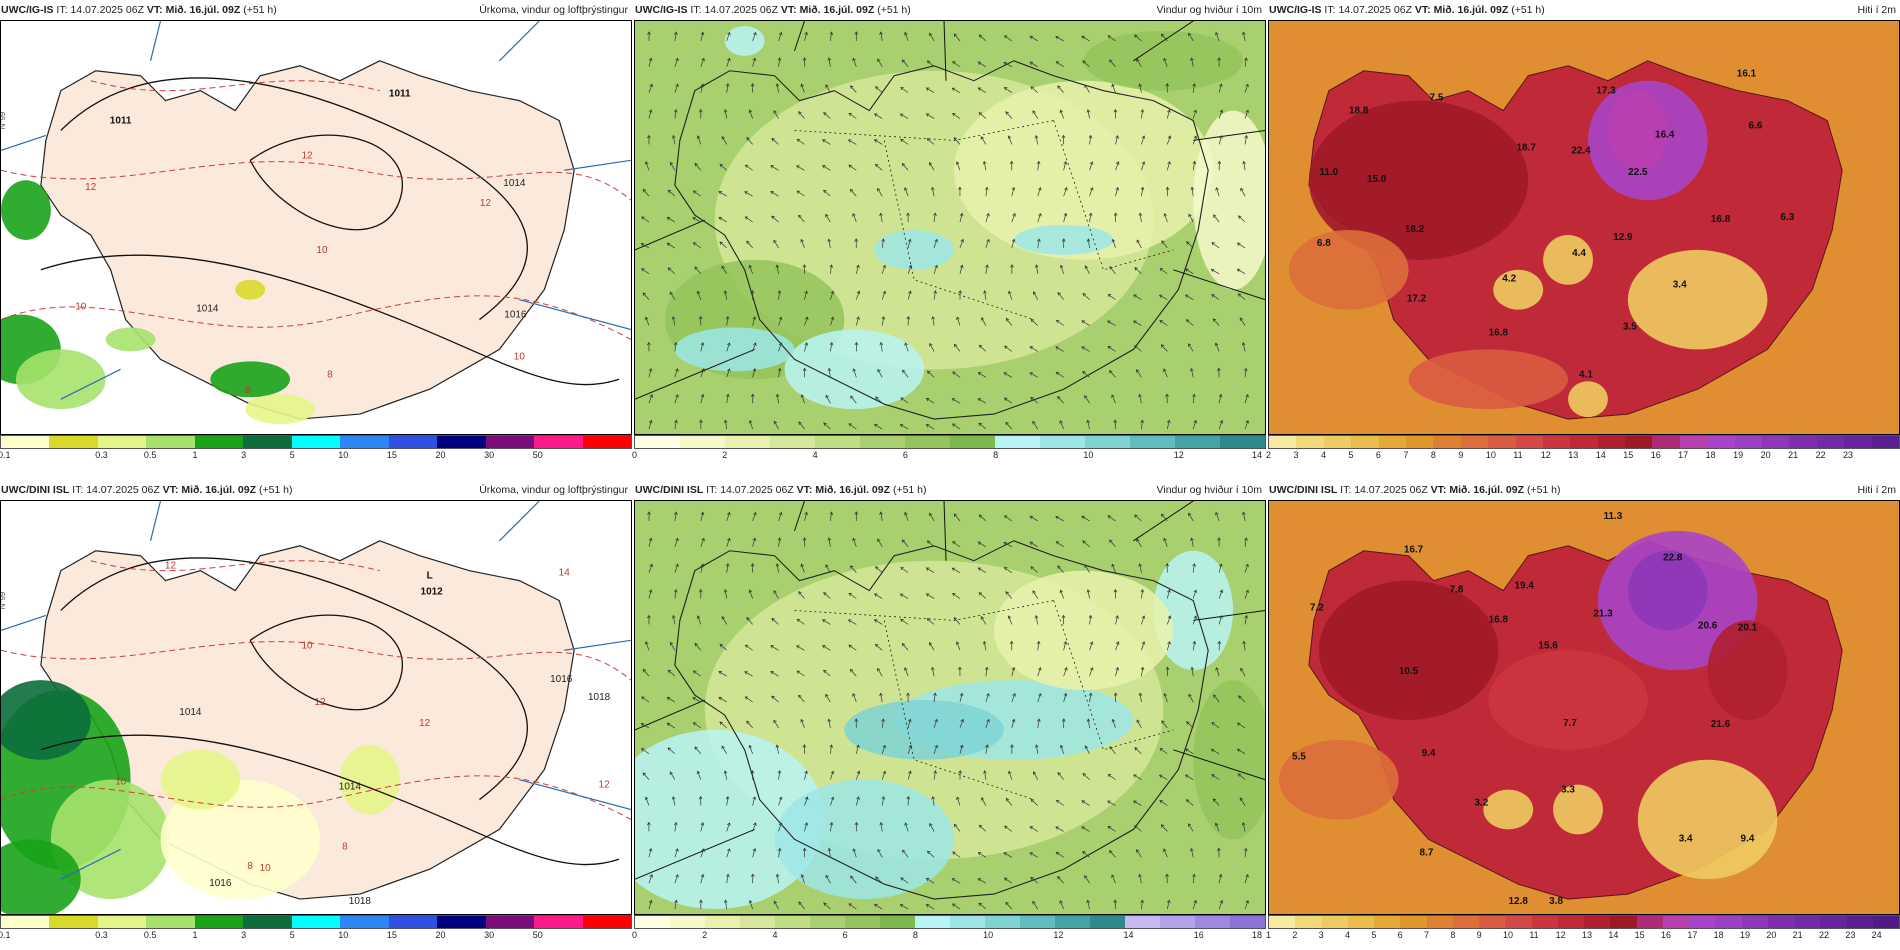  Describe the element at coordinates (1409, 671) in the screenshot. I see `map-value-label: 10.5` at that location.